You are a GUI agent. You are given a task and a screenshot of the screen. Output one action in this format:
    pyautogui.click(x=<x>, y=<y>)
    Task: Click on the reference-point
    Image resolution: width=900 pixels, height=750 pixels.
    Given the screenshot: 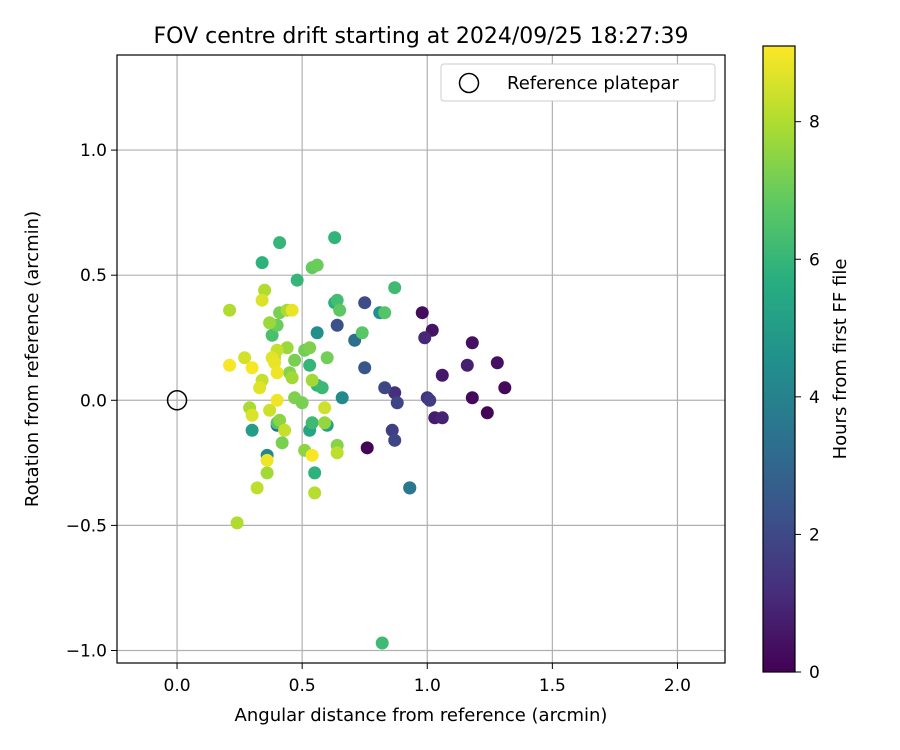 What is the action you would take?
    pyautogui.click(x=177, y=400)
    